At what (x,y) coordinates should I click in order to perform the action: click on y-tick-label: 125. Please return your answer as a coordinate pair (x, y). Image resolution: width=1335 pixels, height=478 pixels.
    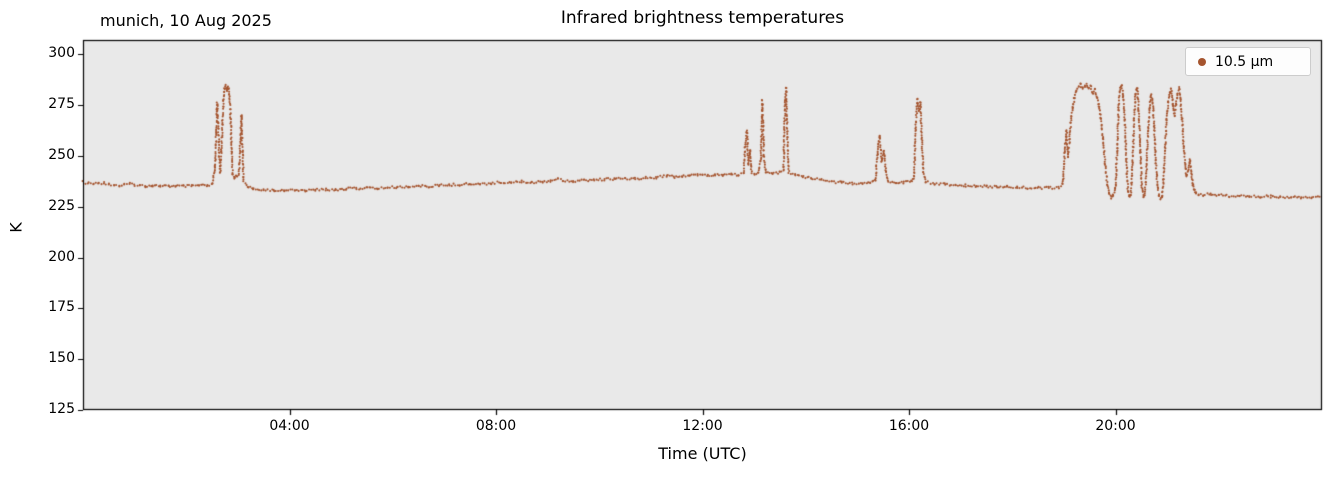
    Looking at the image, I should click on (61, 409).